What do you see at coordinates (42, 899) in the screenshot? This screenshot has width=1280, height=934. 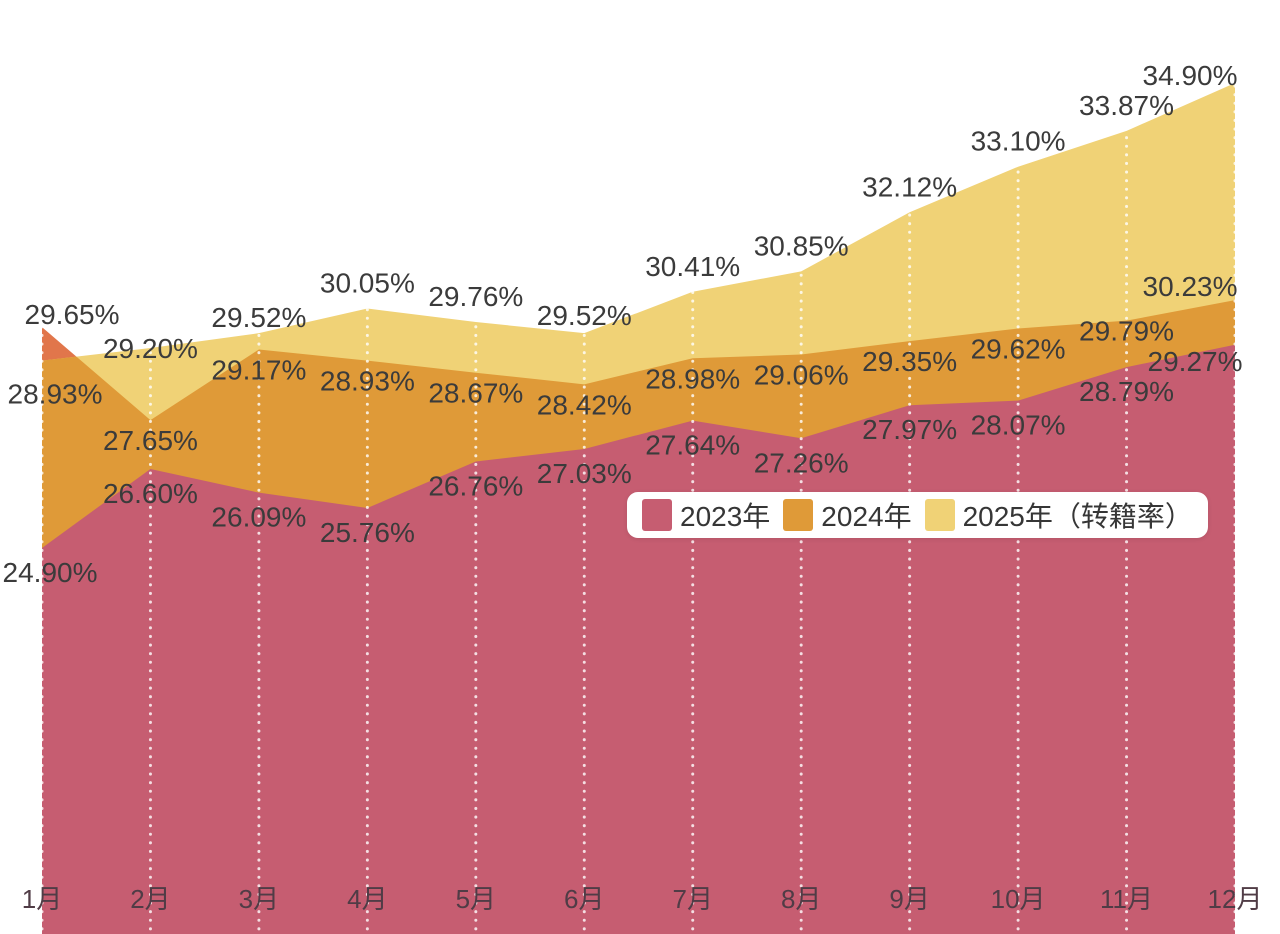 I see `x-axis-label-1月: 1月` at bounding box center [42, 899].